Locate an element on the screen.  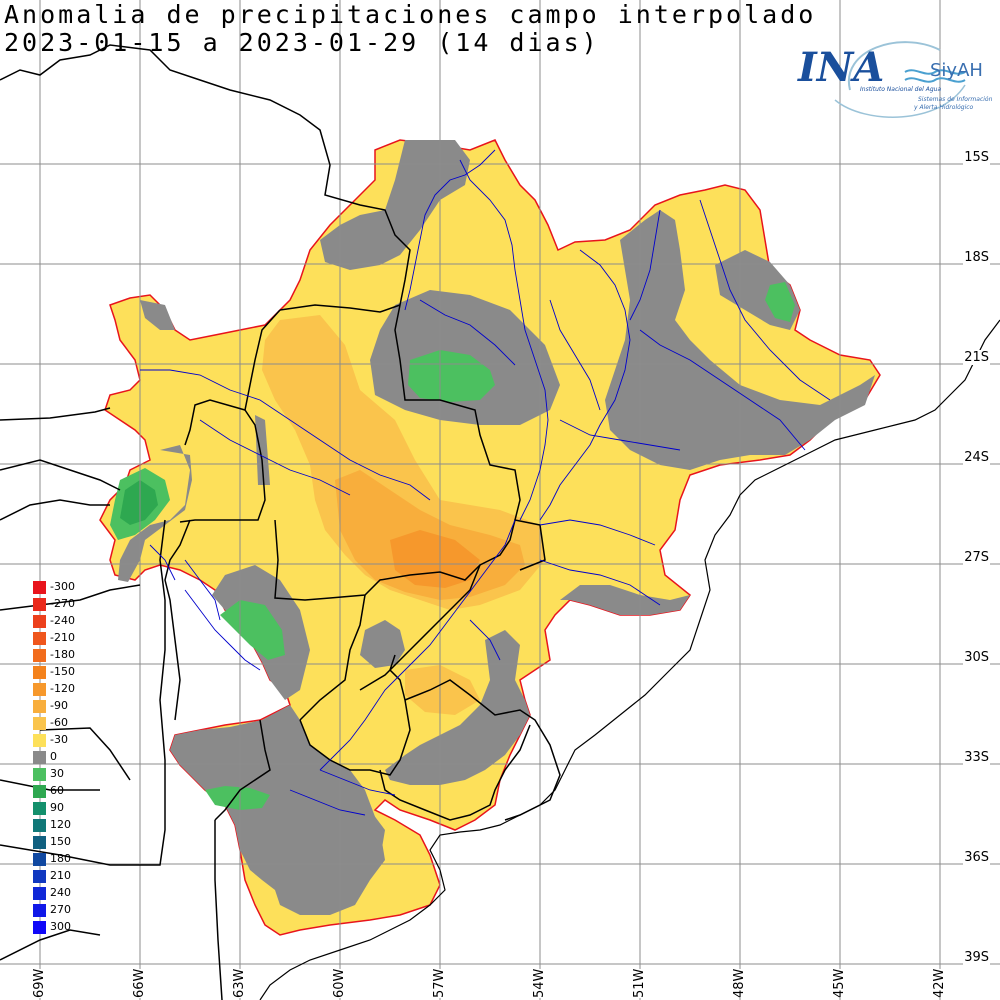
lat-label-27s: 27S is located at coordinates (976, 557).